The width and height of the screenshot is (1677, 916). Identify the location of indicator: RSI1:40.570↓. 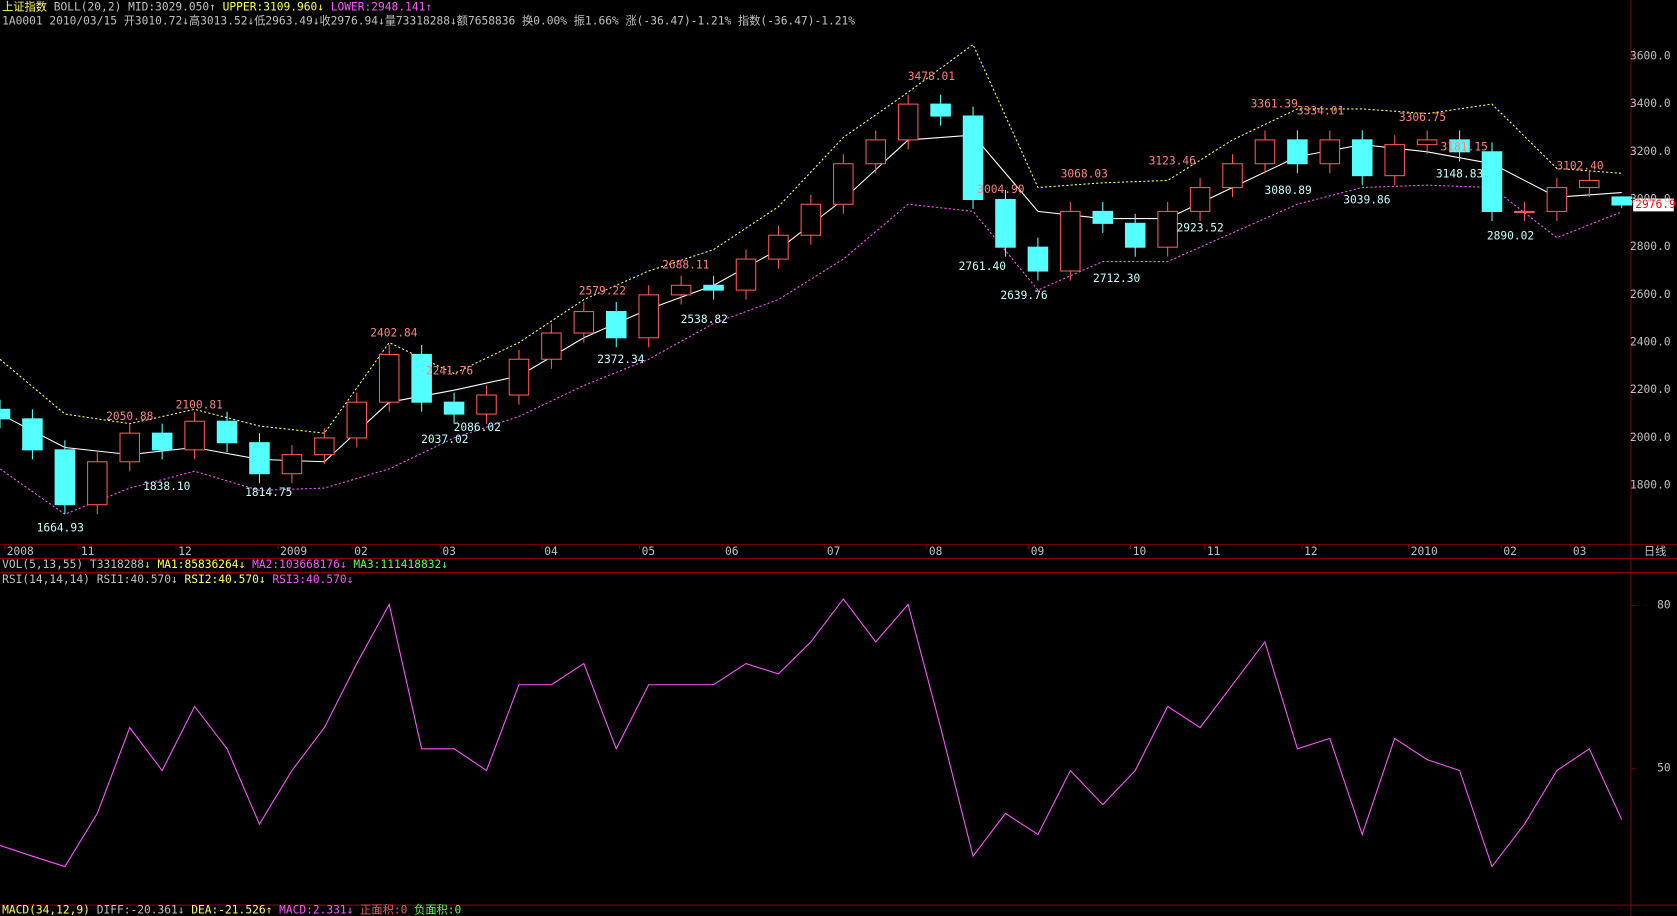
(137, 579).